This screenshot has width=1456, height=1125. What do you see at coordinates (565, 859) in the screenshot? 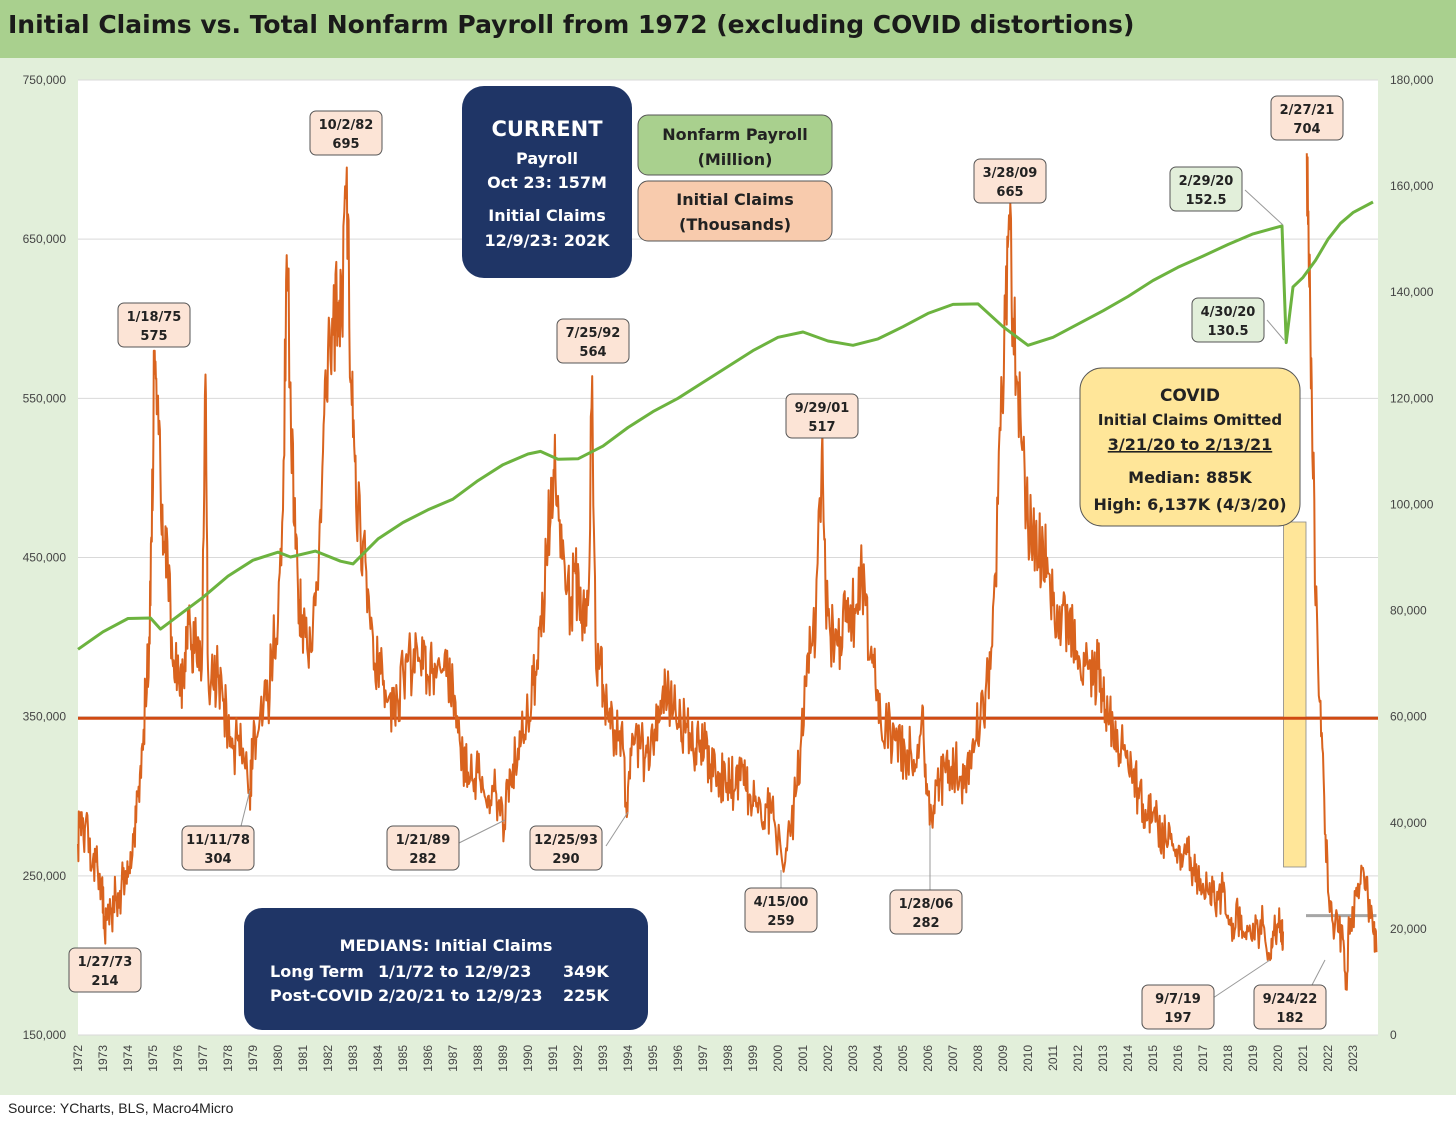
I see `annotation-value: 290` at bounding box center [565, 859].